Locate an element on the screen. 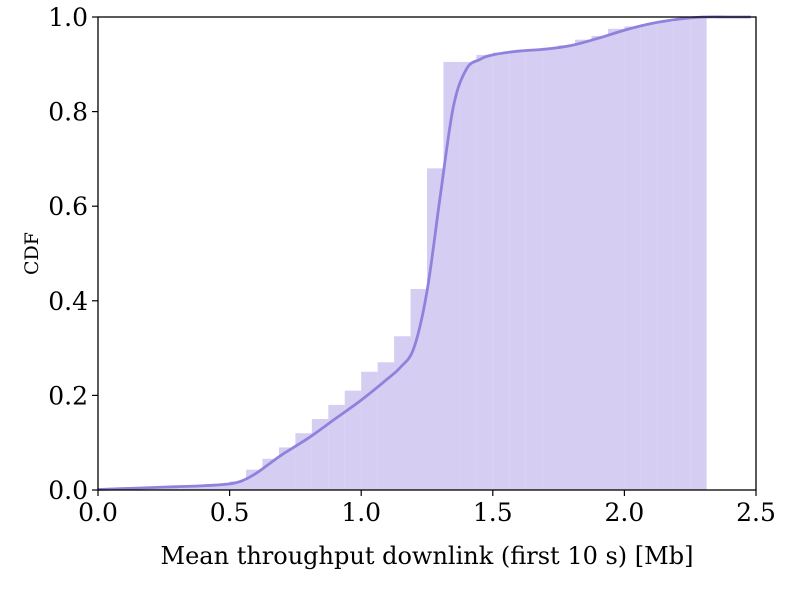 This screenshot has width=789, height=592. y-tick-label: 0.8 is located at coordinates (68, 112).